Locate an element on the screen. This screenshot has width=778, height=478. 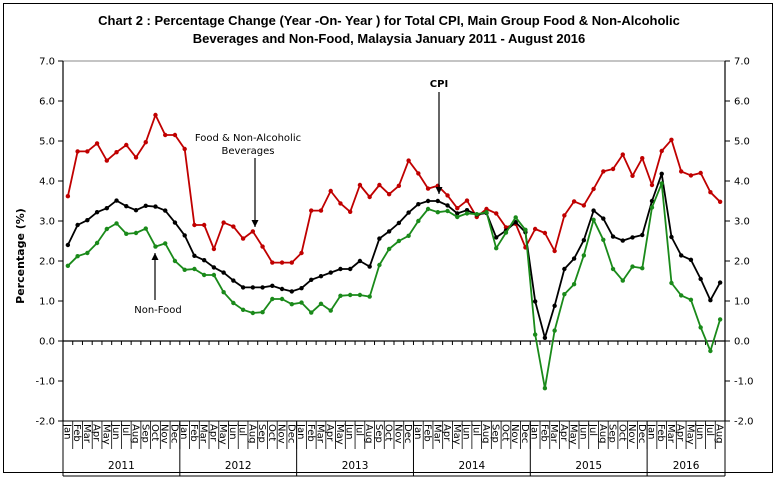
y-tick-label-left: 0.0 is located at coordinates (47, 342).